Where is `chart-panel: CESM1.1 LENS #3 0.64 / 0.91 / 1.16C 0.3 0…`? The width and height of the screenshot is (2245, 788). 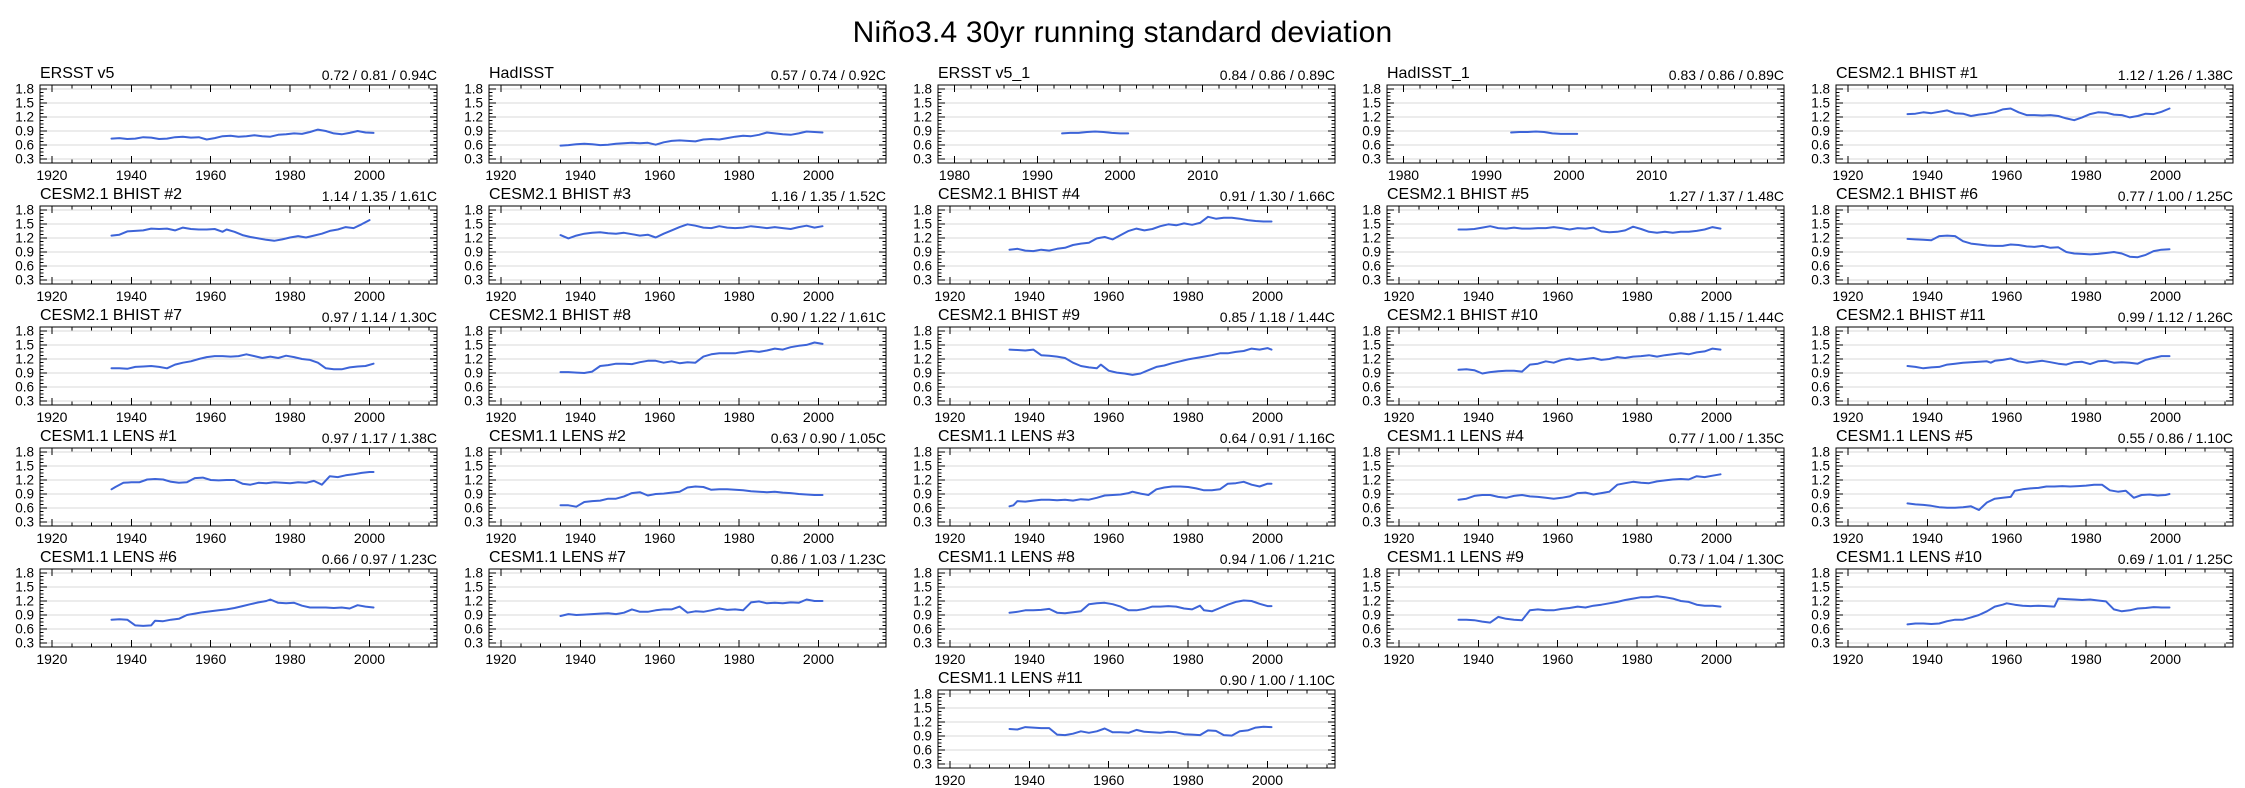
chart-panel: CESM1.1 LENS #3 0.64 / 0.91 / 1.16C 0.3 0… is located at coordinates (1122, 485).